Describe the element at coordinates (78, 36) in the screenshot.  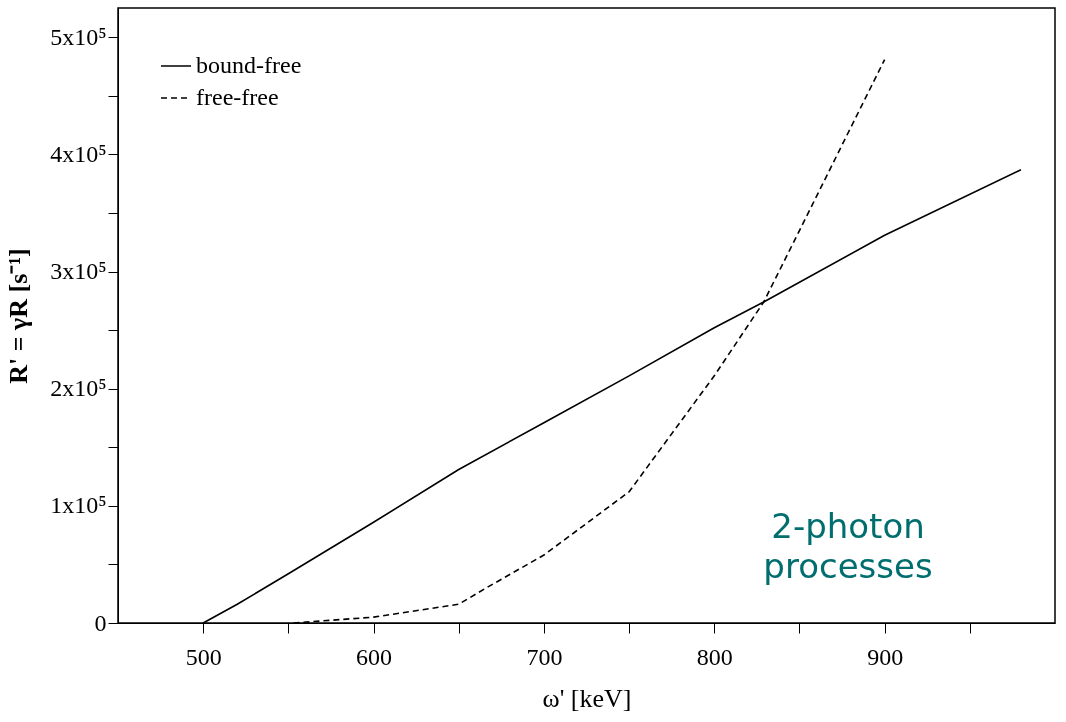
I see `y-tick-label: 5x10⁵` at that location.